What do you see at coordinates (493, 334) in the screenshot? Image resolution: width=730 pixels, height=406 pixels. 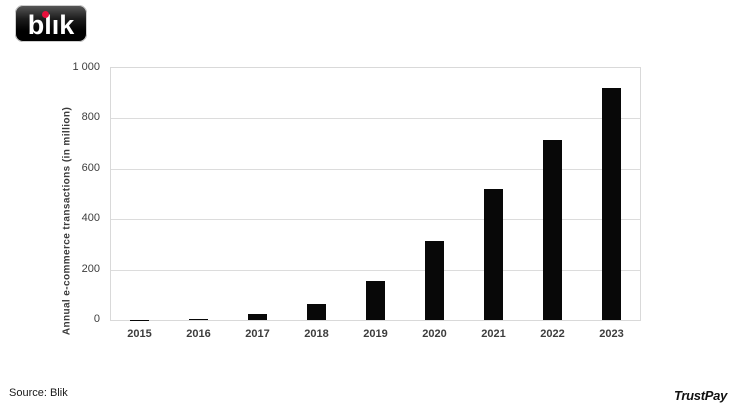 I see `x-tick-2021: 2021` at bounding box center [493, 334].